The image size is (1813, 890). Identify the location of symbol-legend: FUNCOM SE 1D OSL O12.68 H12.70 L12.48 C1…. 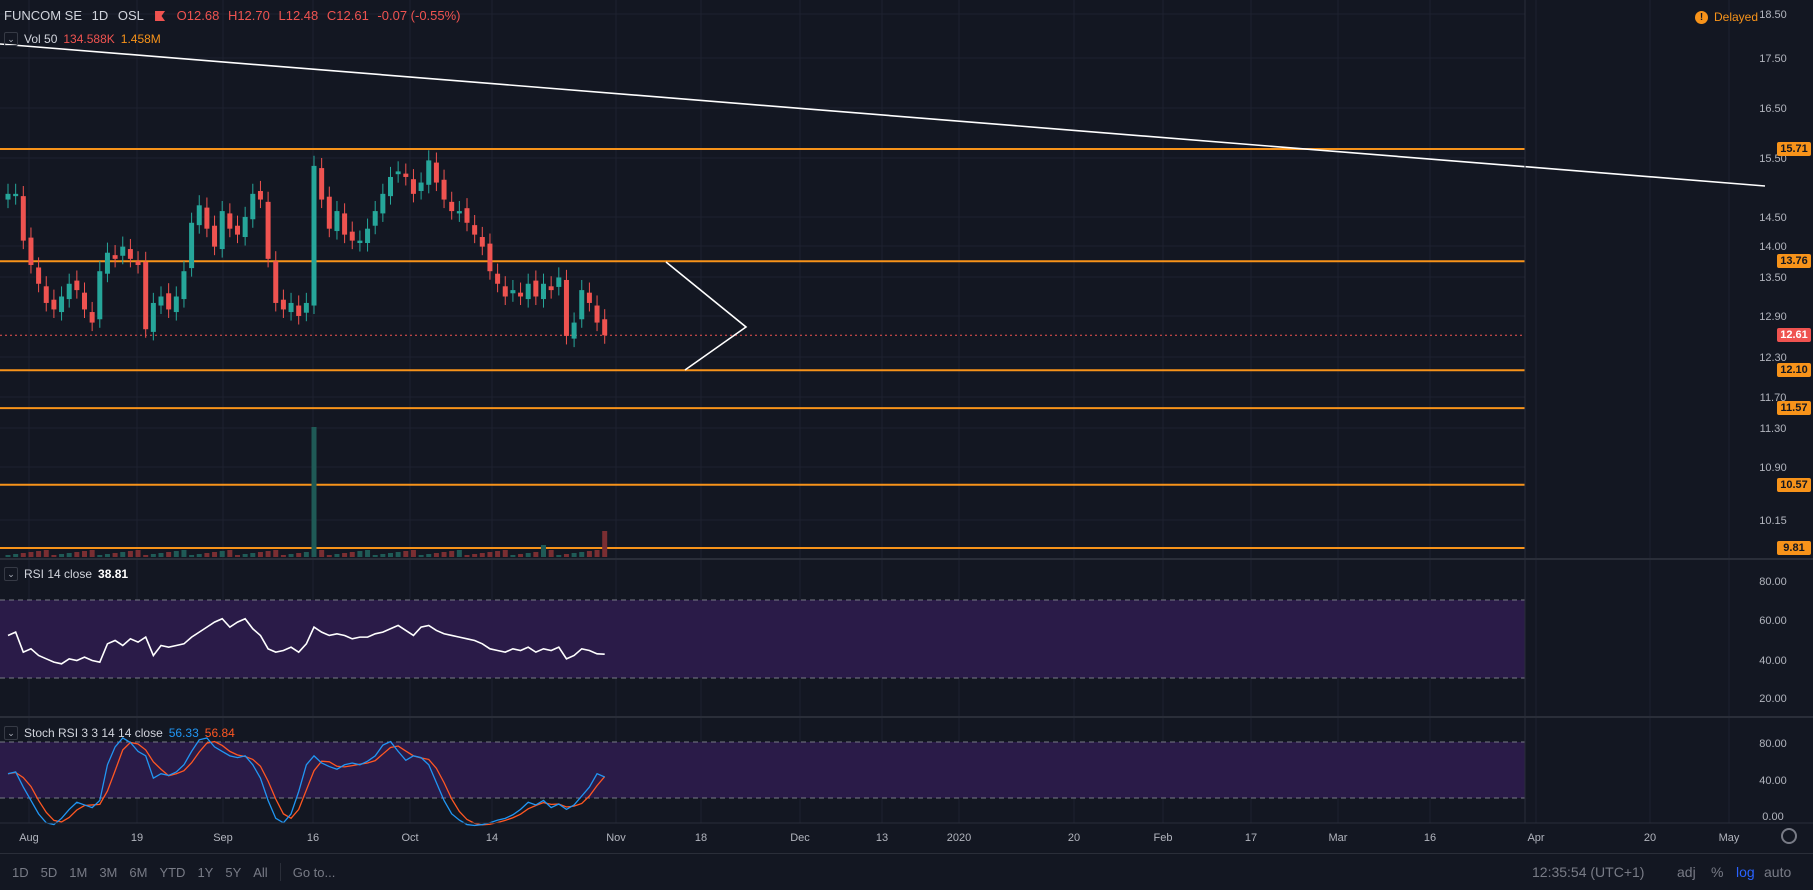
(232, 15).